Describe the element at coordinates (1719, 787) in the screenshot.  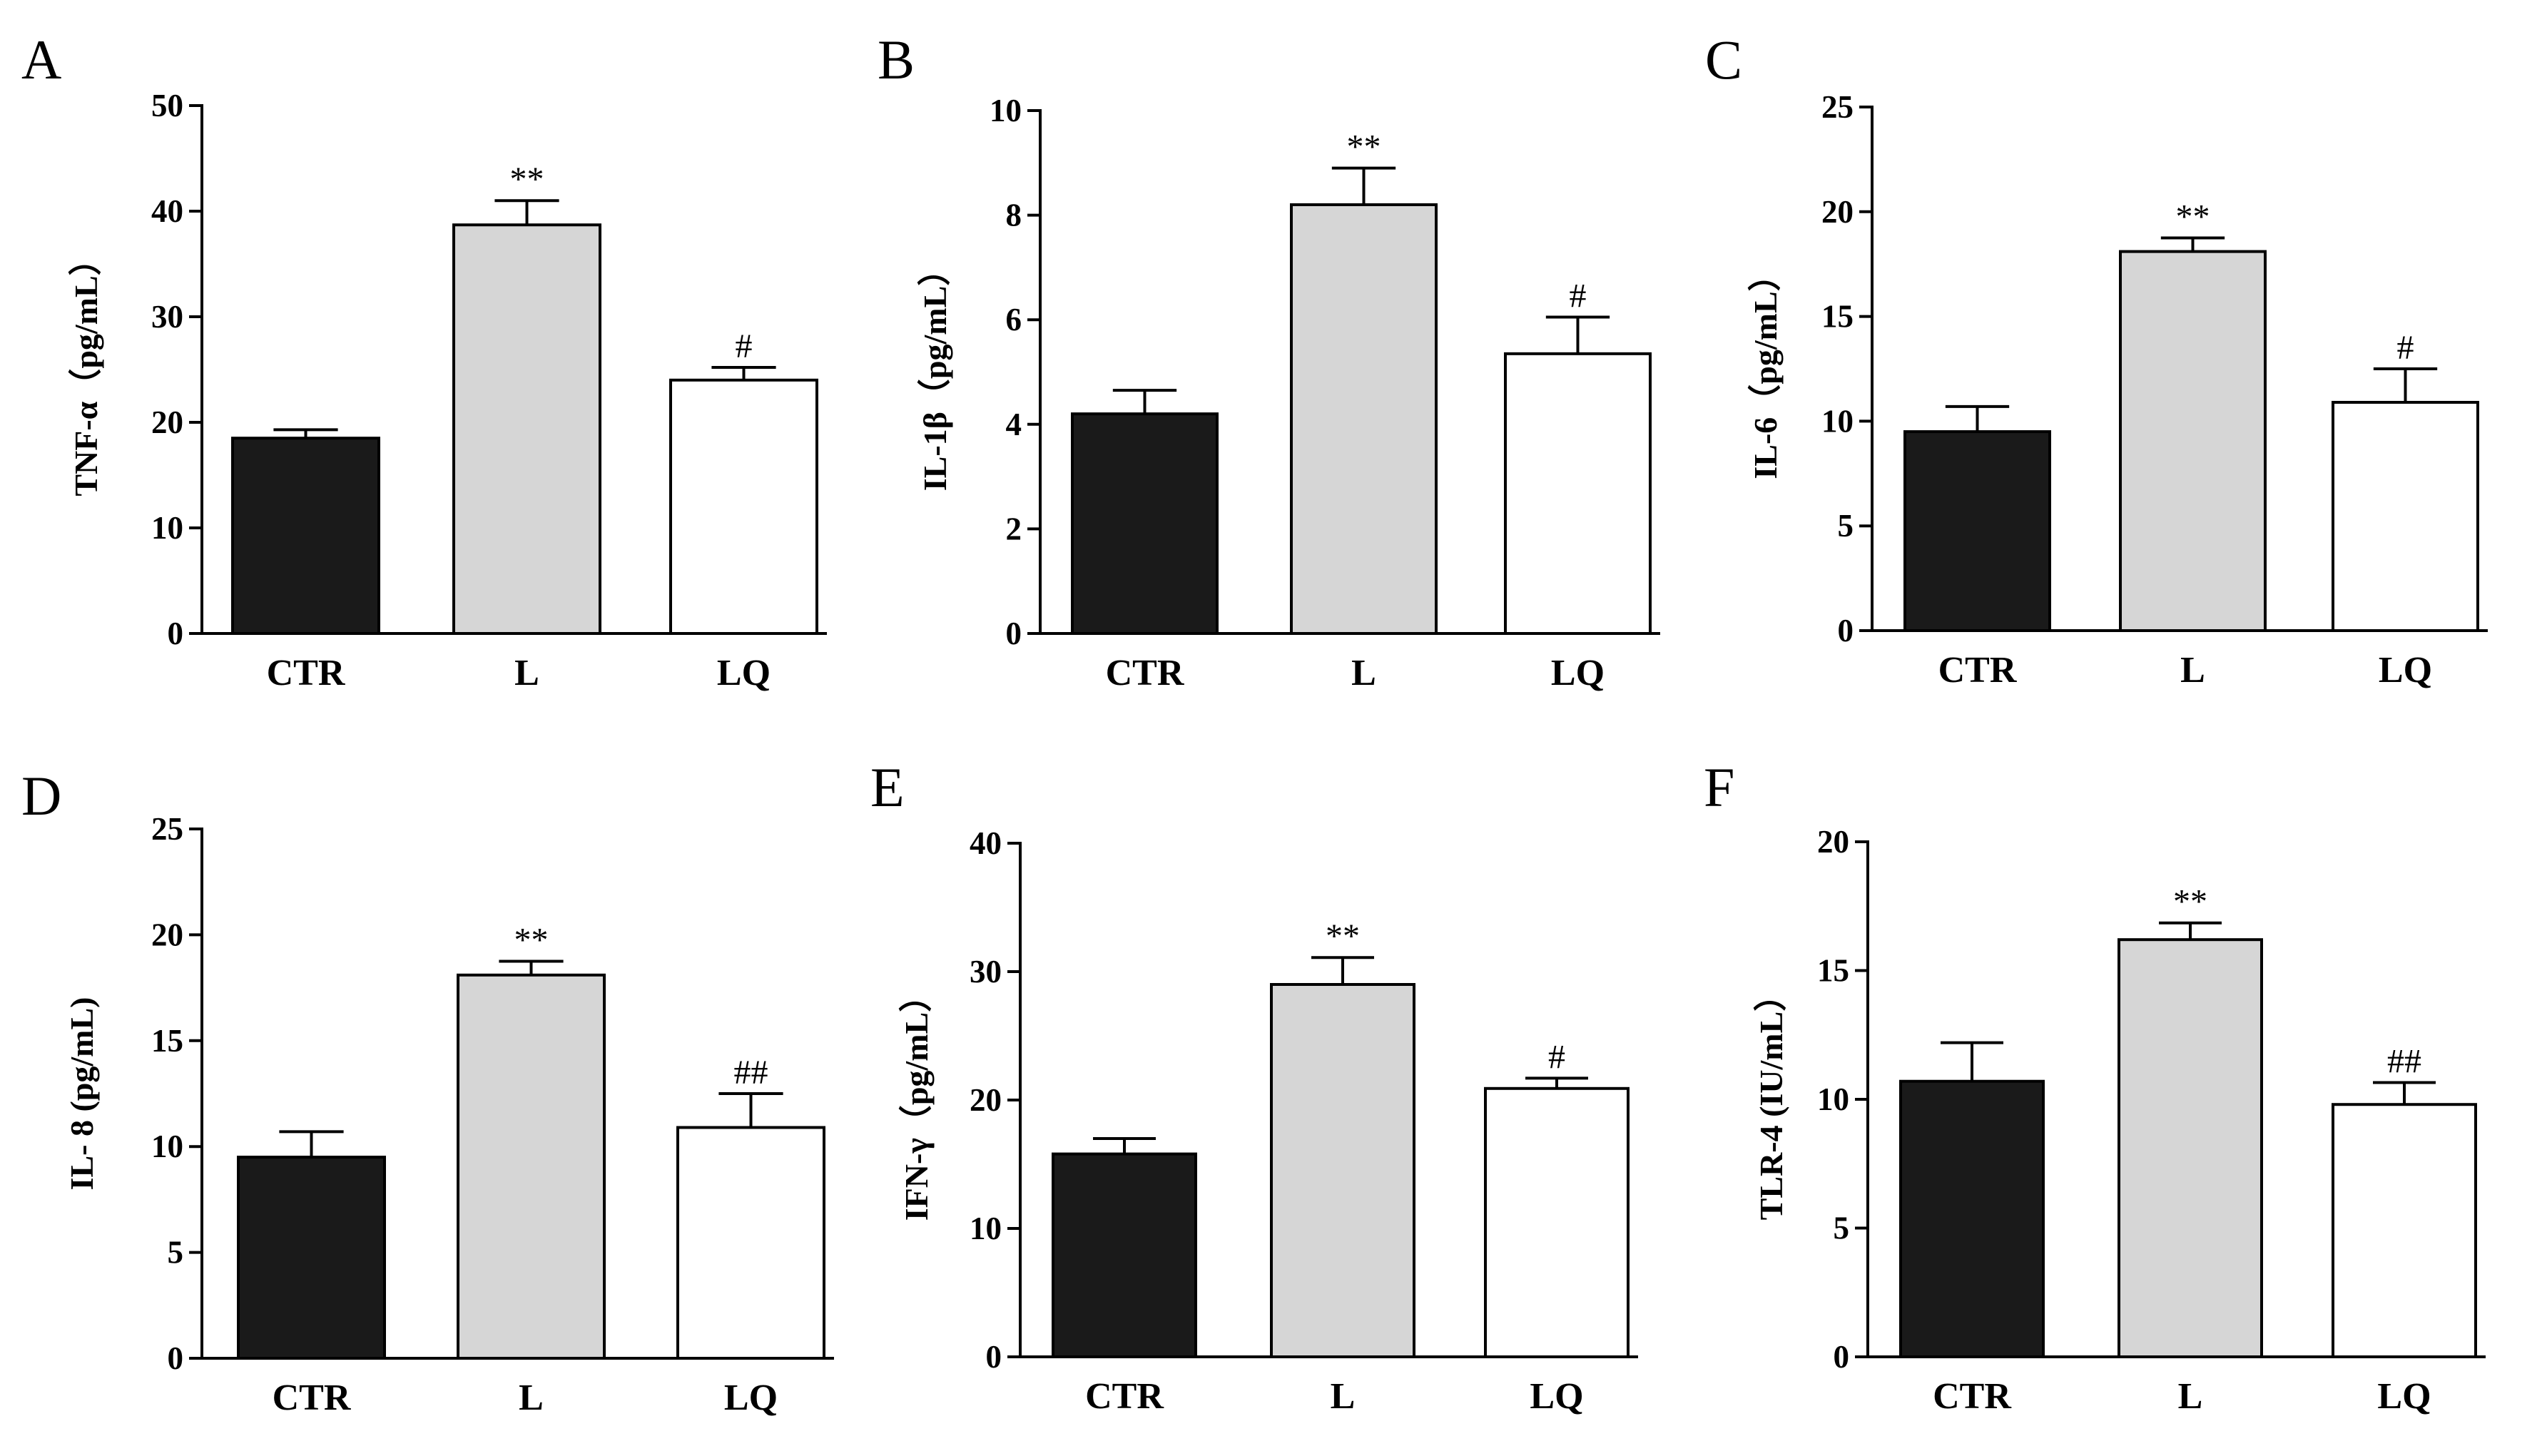
I see `panel-letter-f: F` at that location.